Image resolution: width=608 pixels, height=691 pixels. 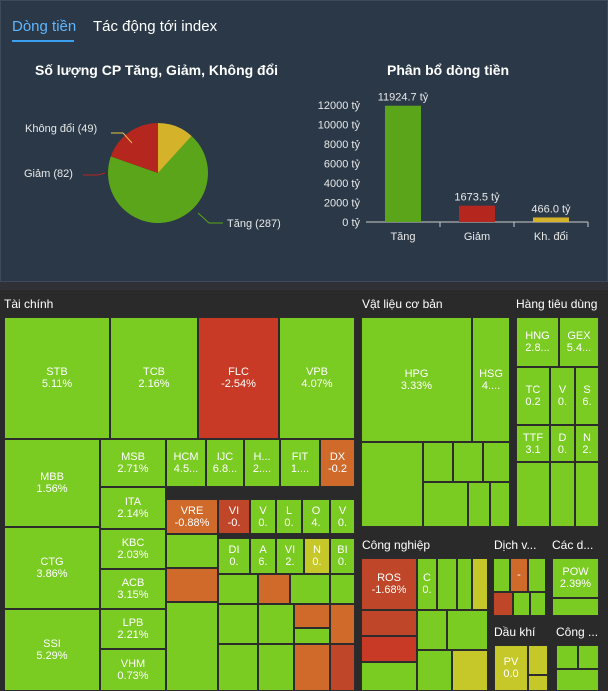 I want to click on tile-MBB: MBB 1.56%, so click(x=52, y=483).